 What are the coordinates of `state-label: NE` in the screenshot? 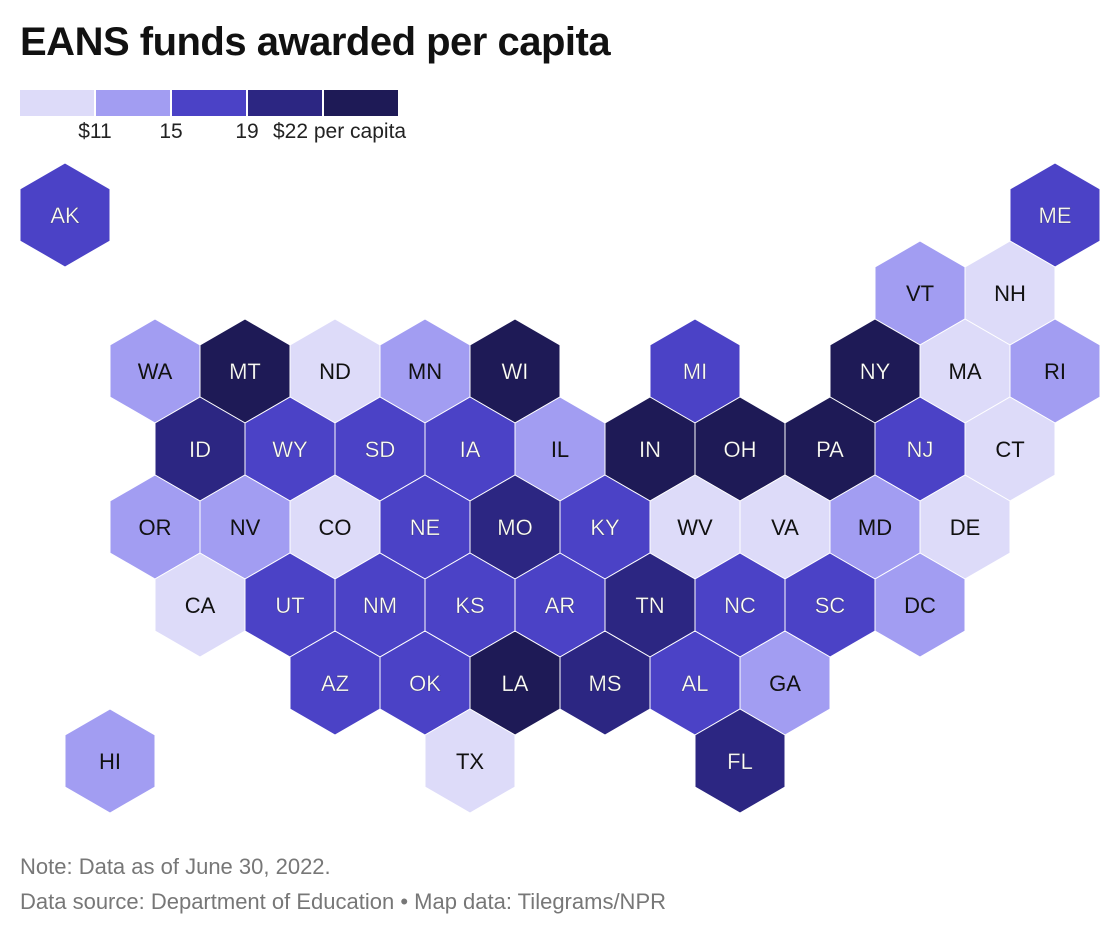 It's located at (425, 527).